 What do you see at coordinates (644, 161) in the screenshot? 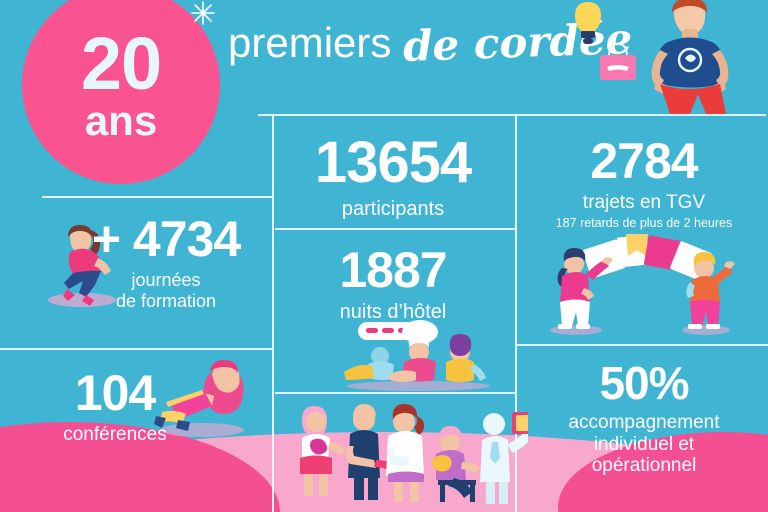
I see `stat-tgv-value: 2784` at bounding box center [644, 161].